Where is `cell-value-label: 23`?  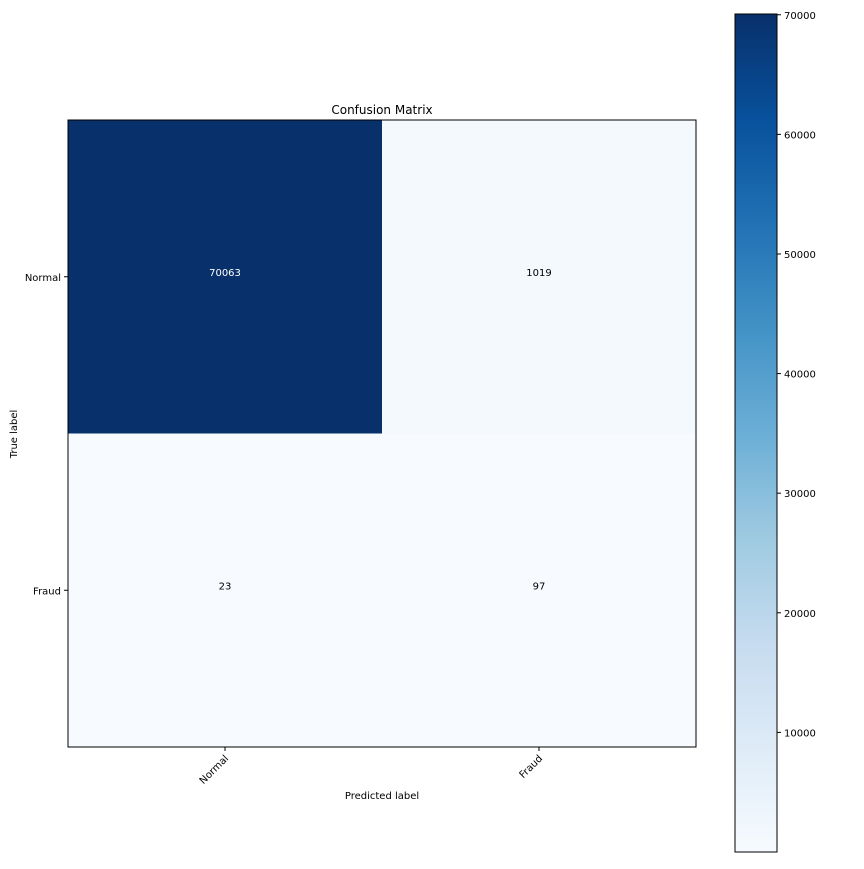 cell-value-label: 23 is located at coordinates (225, 586).